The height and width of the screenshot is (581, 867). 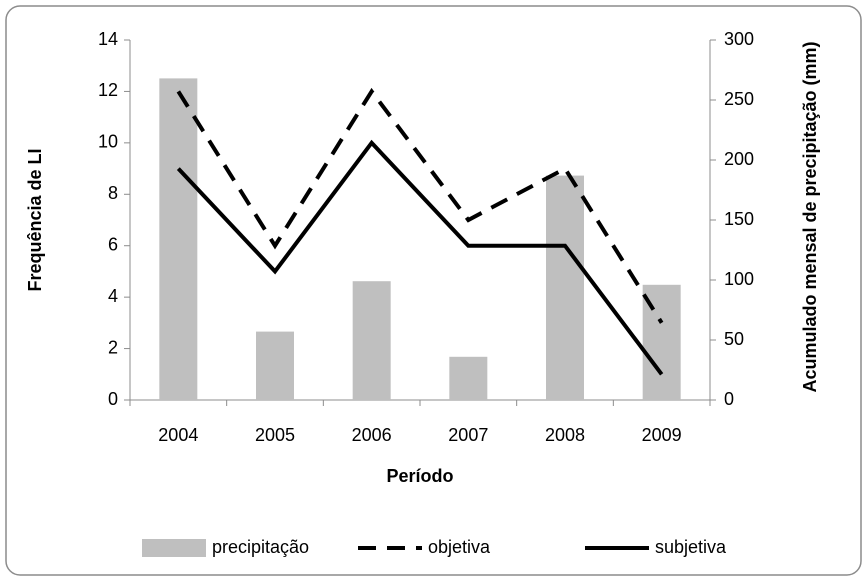 I want to click on legend-label: objetiva, so click(x=459, y=547).